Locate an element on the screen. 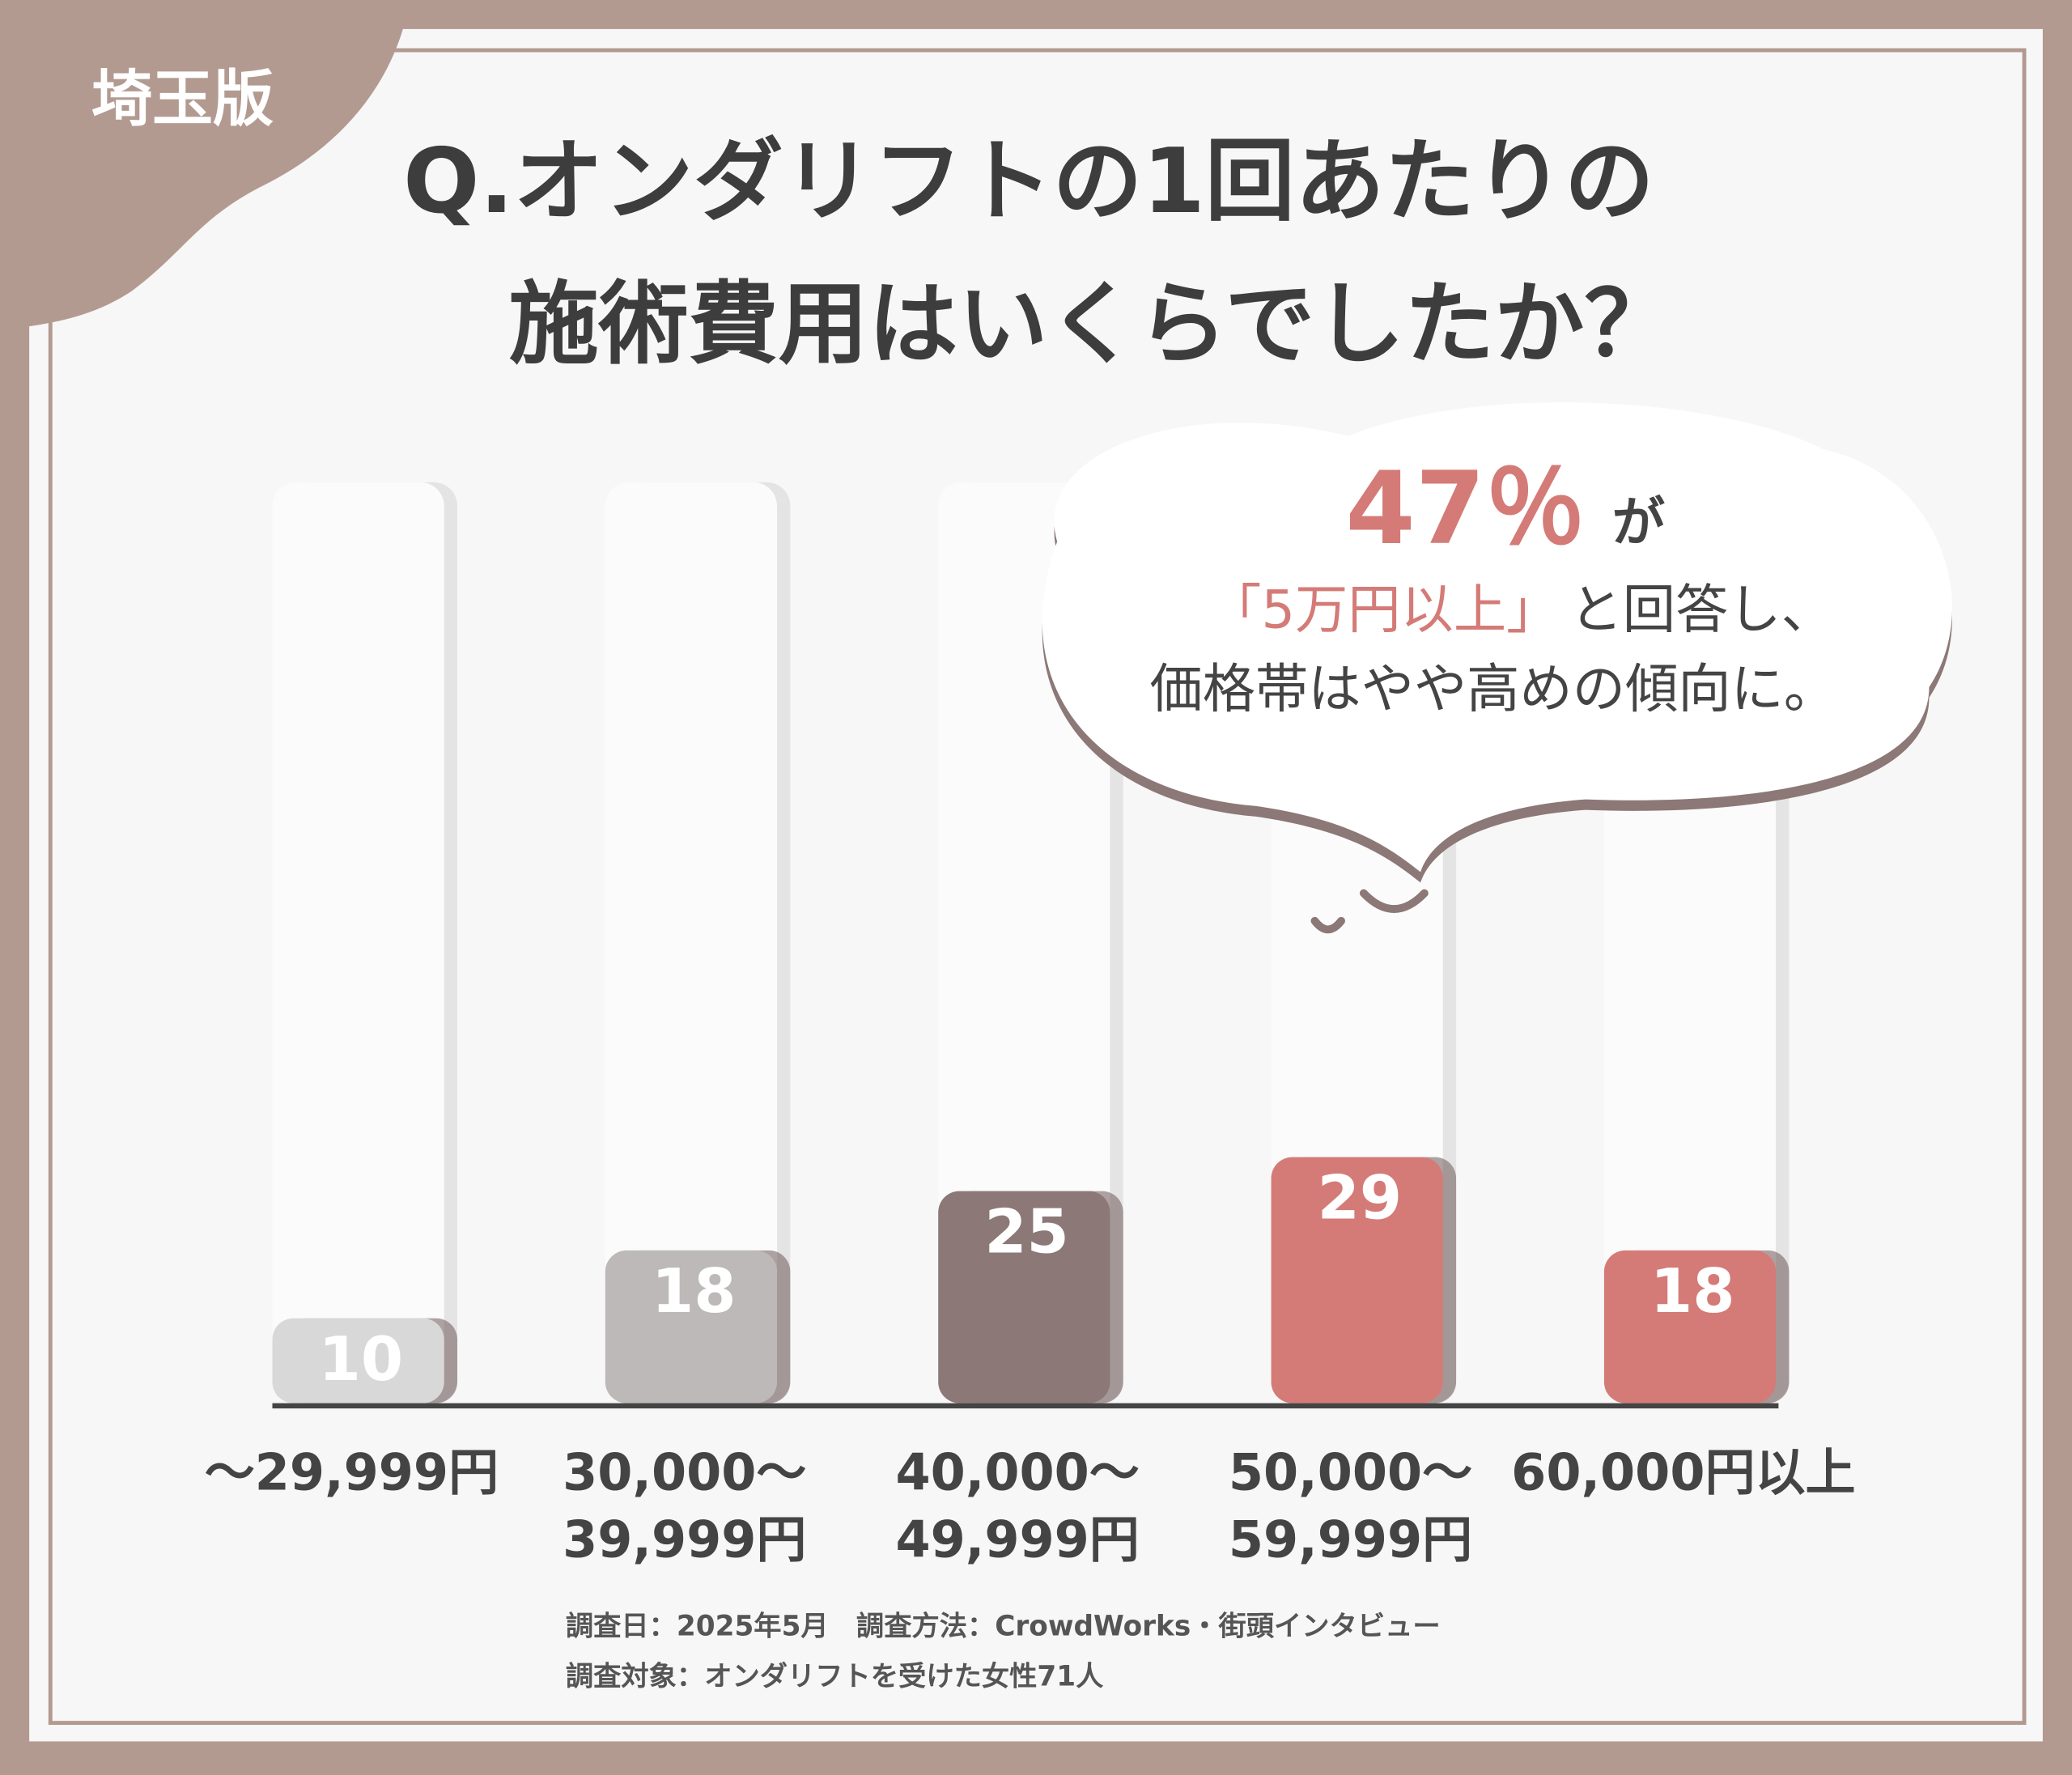  value-label: 10 is located at coordinates (361, 1359).